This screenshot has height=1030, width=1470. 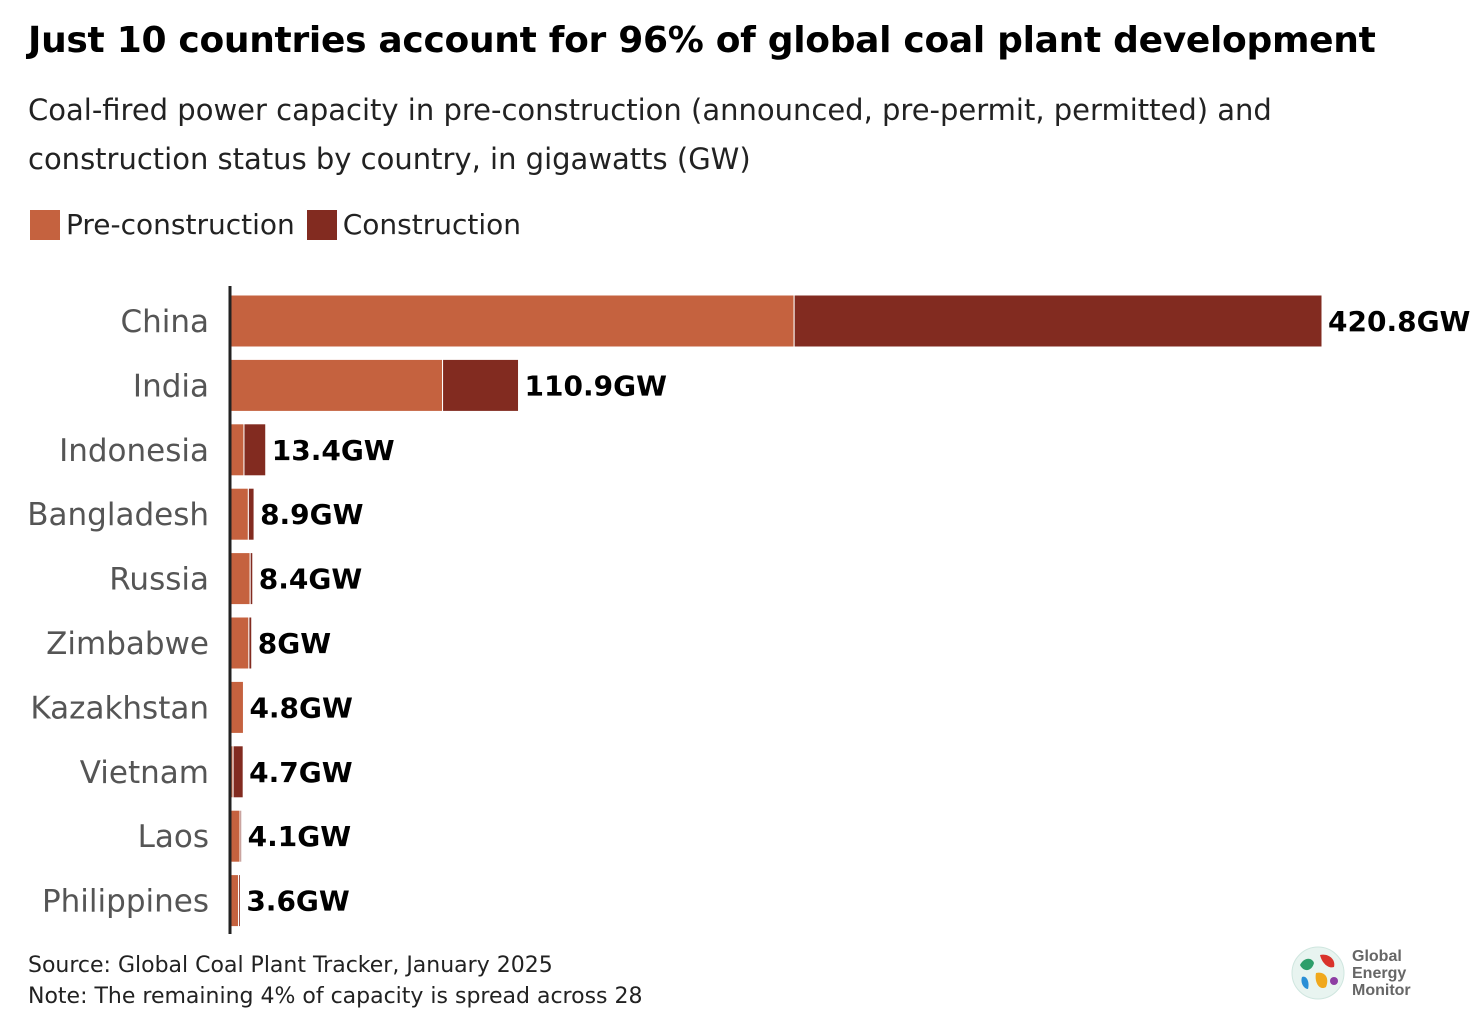 What do you see at coordinates (125, 902) in the screenshot?
I see `category-label-philippines: Philippines` at bounding box center [125, 902].